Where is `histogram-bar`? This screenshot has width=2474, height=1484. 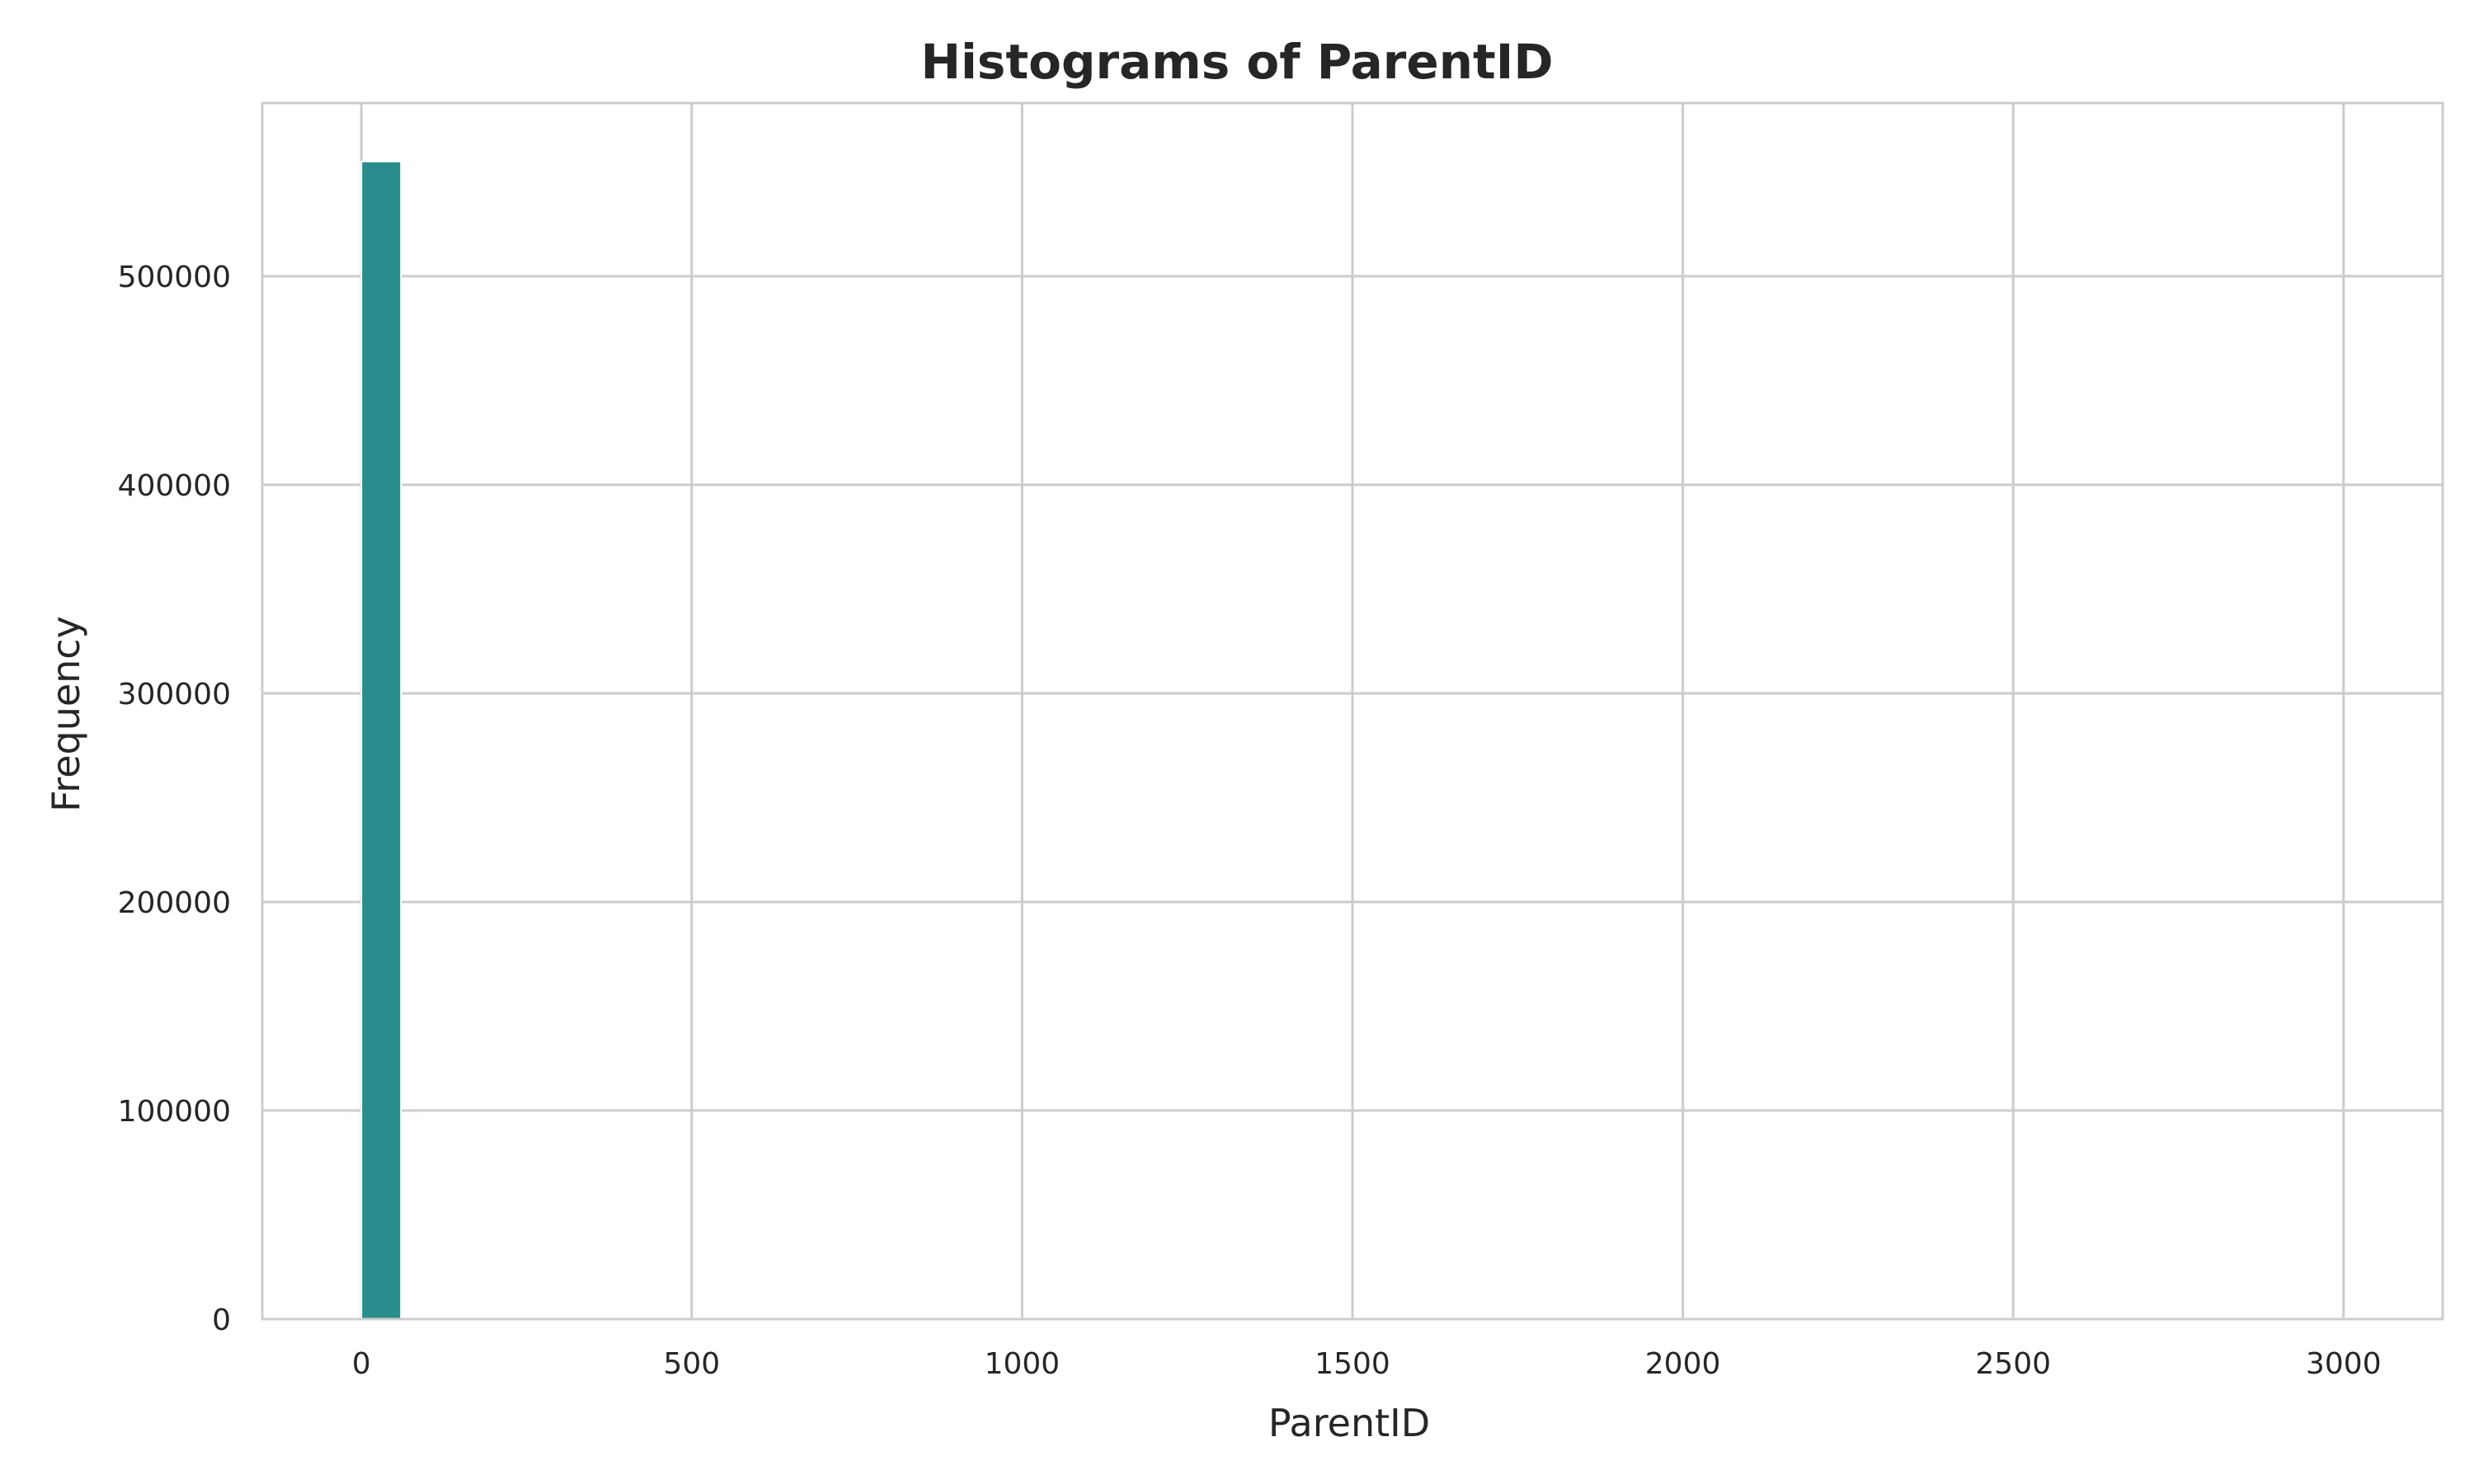 histogram-bar is located at coordinates (381, 740).